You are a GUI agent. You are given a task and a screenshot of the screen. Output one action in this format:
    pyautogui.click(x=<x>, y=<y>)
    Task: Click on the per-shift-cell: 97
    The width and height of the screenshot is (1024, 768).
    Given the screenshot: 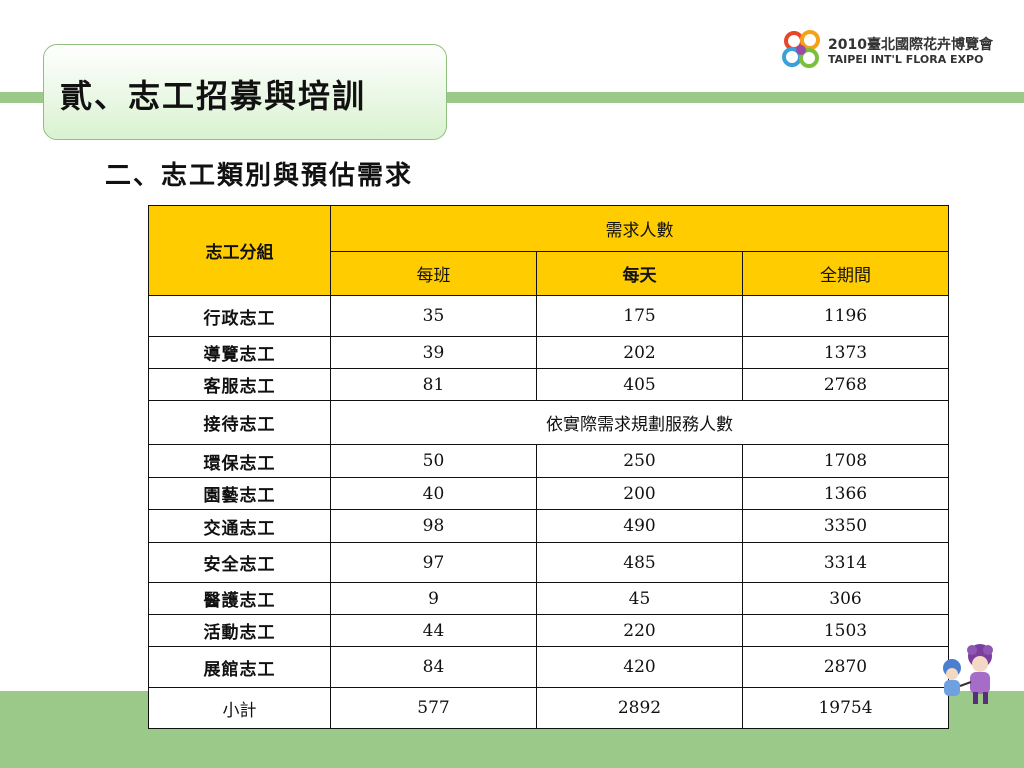 What is the action you would take?
    pyautogui.click(x=433, y=562)
    